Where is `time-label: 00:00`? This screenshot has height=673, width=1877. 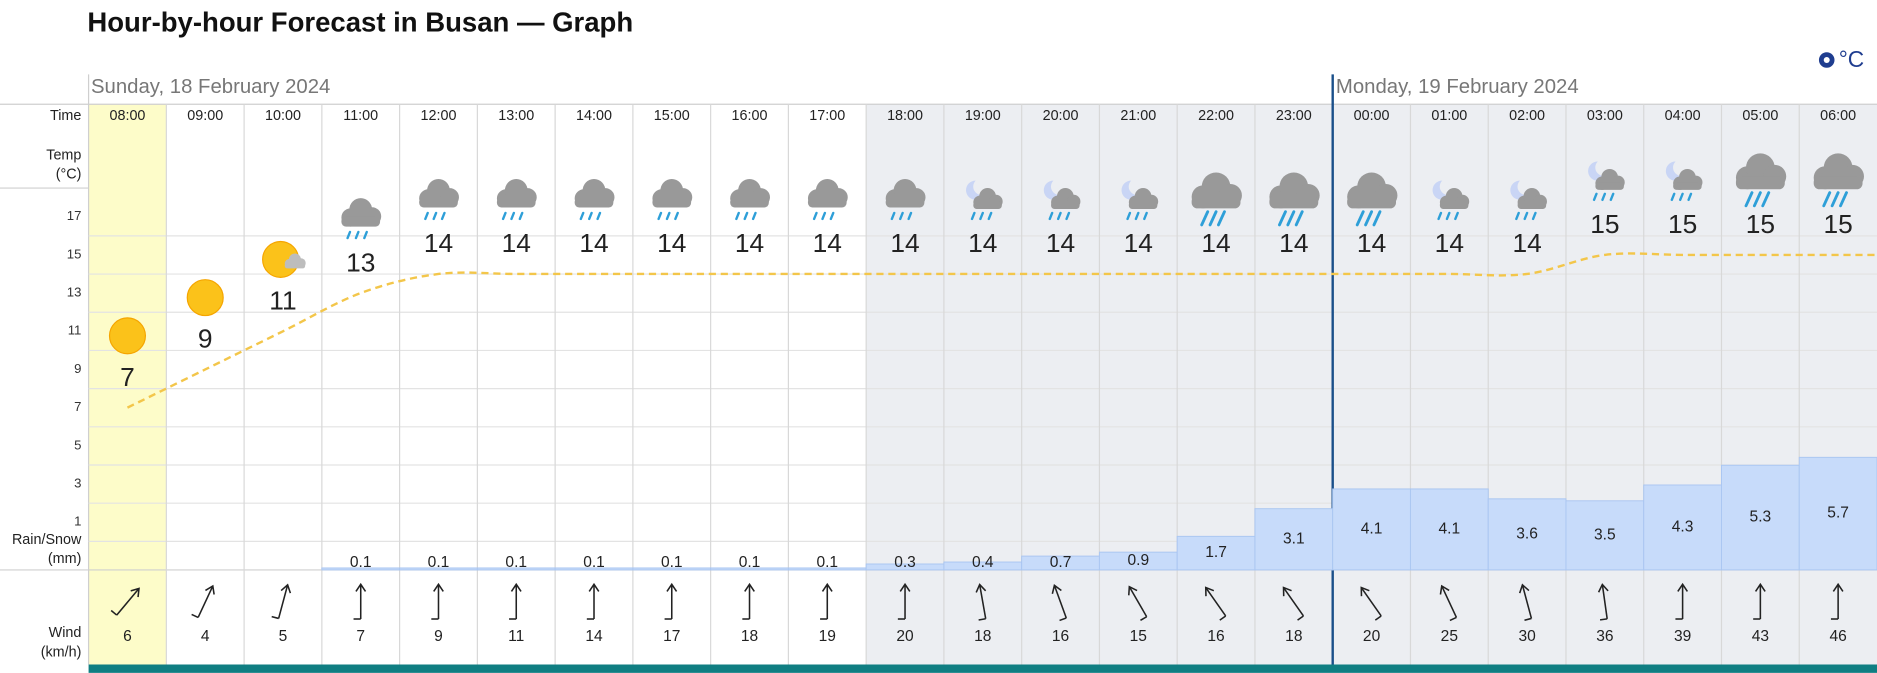
time-label: 00:00 is located at coordinates (1372, 116).